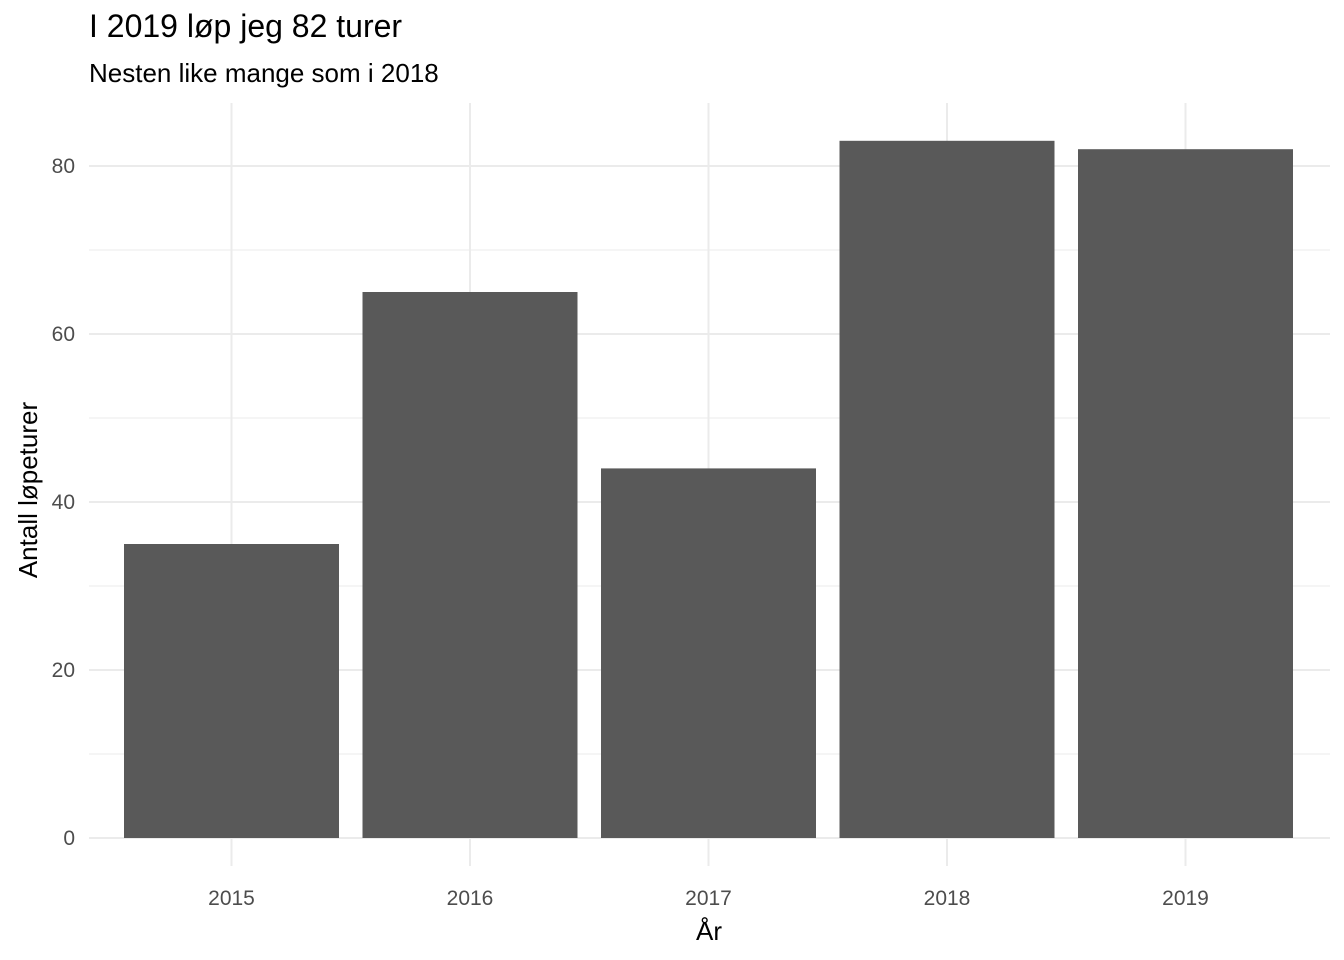 Image resolution: width=1344 pixels, height=960 pixels. What do you see at coordinates (708, 653) in the screenshot?
I see `bar-2017` at bounding box center [708, 653].